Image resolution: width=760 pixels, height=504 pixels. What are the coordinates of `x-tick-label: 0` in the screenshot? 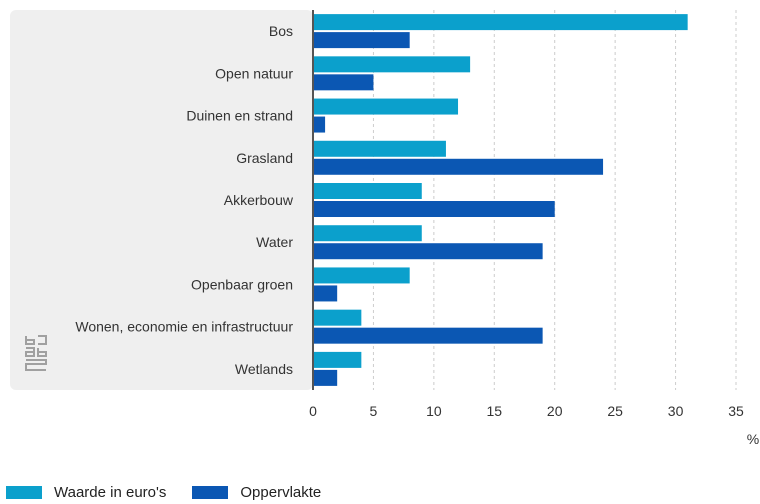 It's located at (313, 411).